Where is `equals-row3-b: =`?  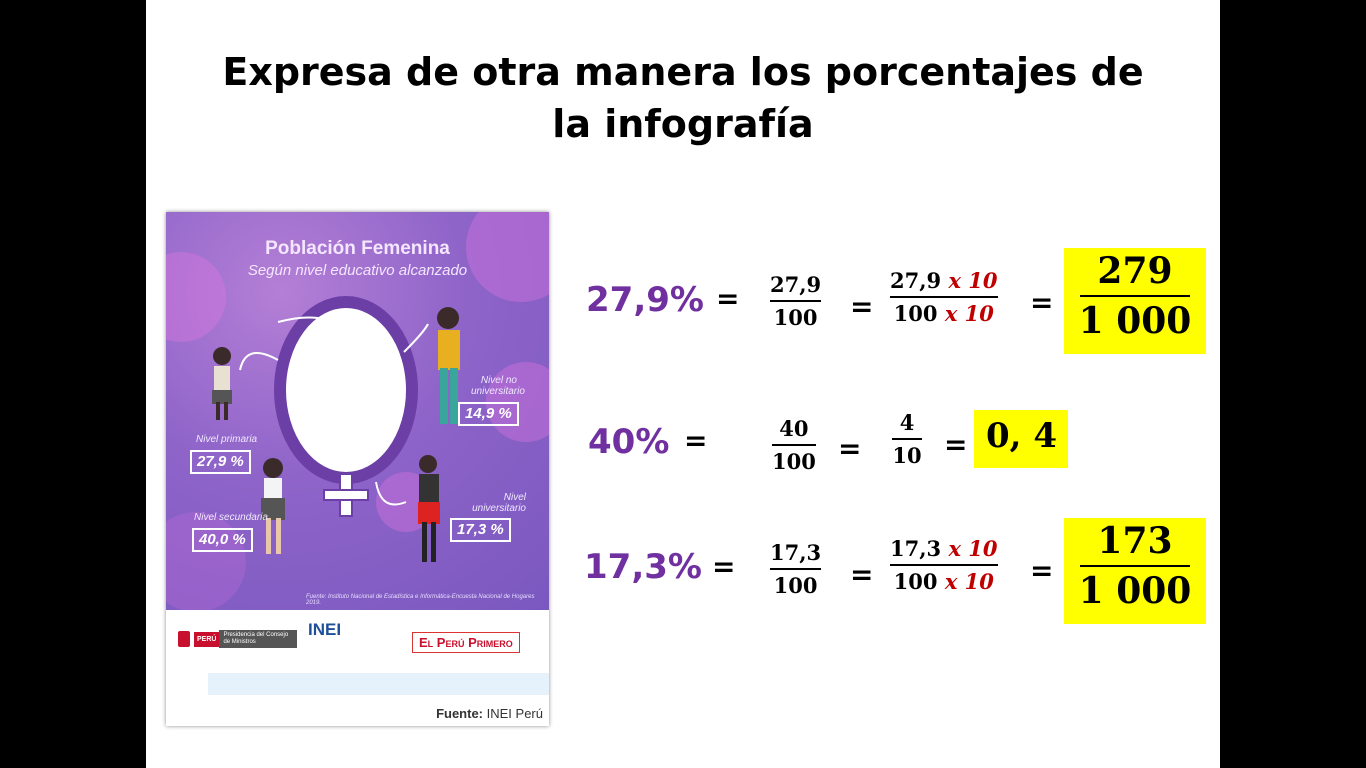 equals-row3-b: = is located at coordinates (862, 574).